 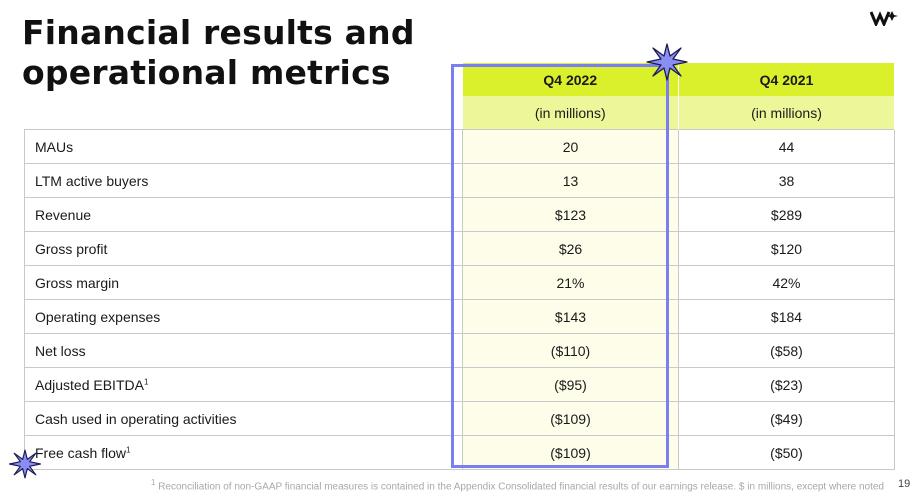 What do you see at coordinates (884, 18) in the screenshot?
I see `logo-mark-icon` at bounding box center [884, 18].